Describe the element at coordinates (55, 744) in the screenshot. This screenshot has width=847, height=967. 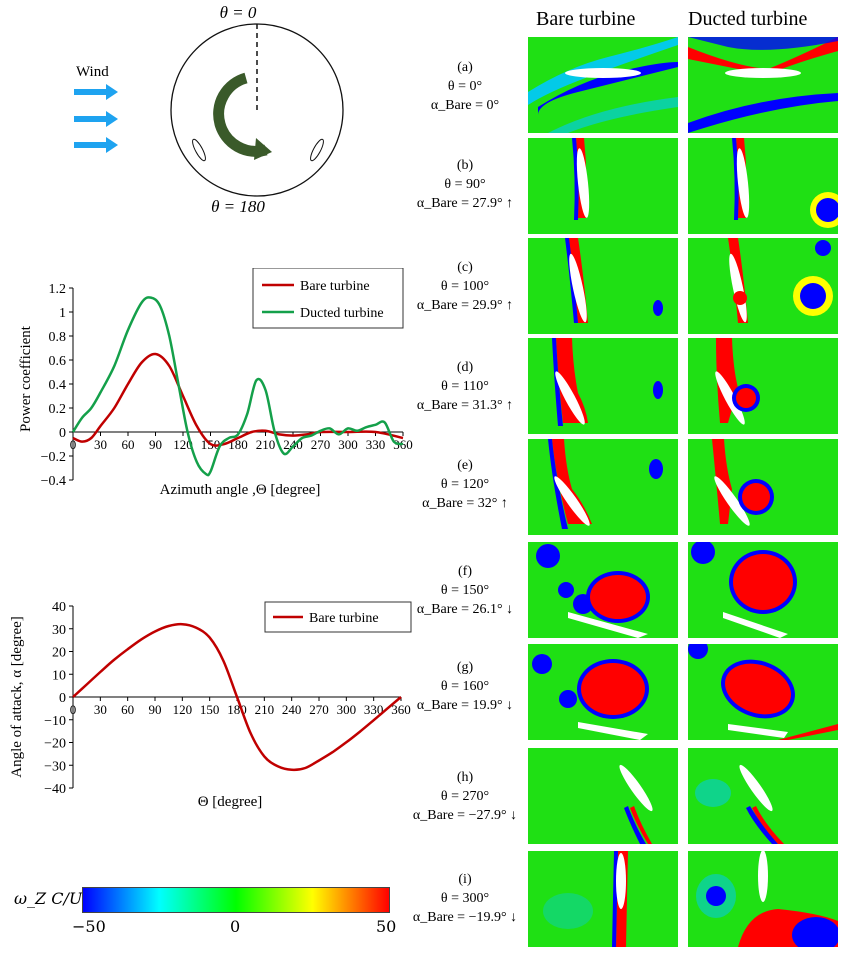
I see `y-tick-label: −20` at that location.